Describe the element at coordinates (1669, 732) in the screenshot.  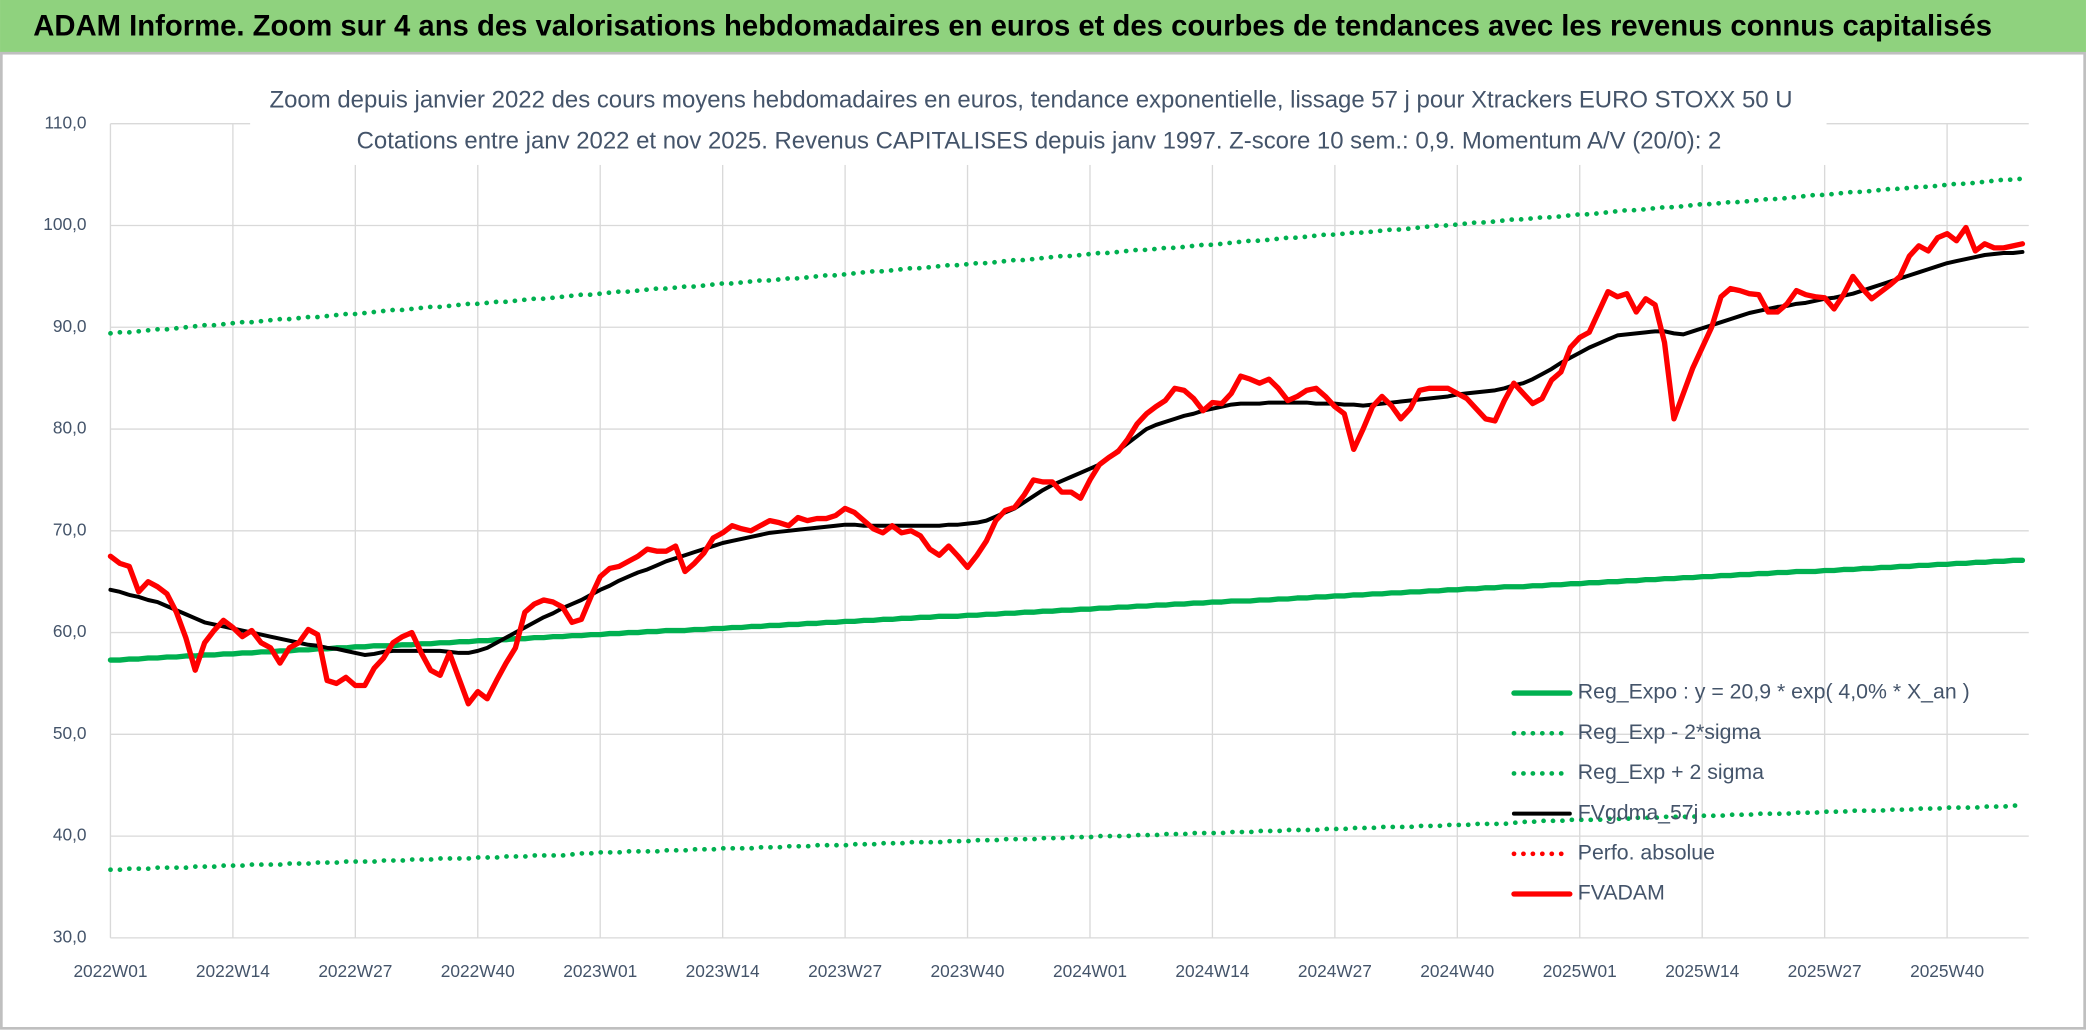
I see `legend-label: Reg_Exp - 2*sigma` at that location.